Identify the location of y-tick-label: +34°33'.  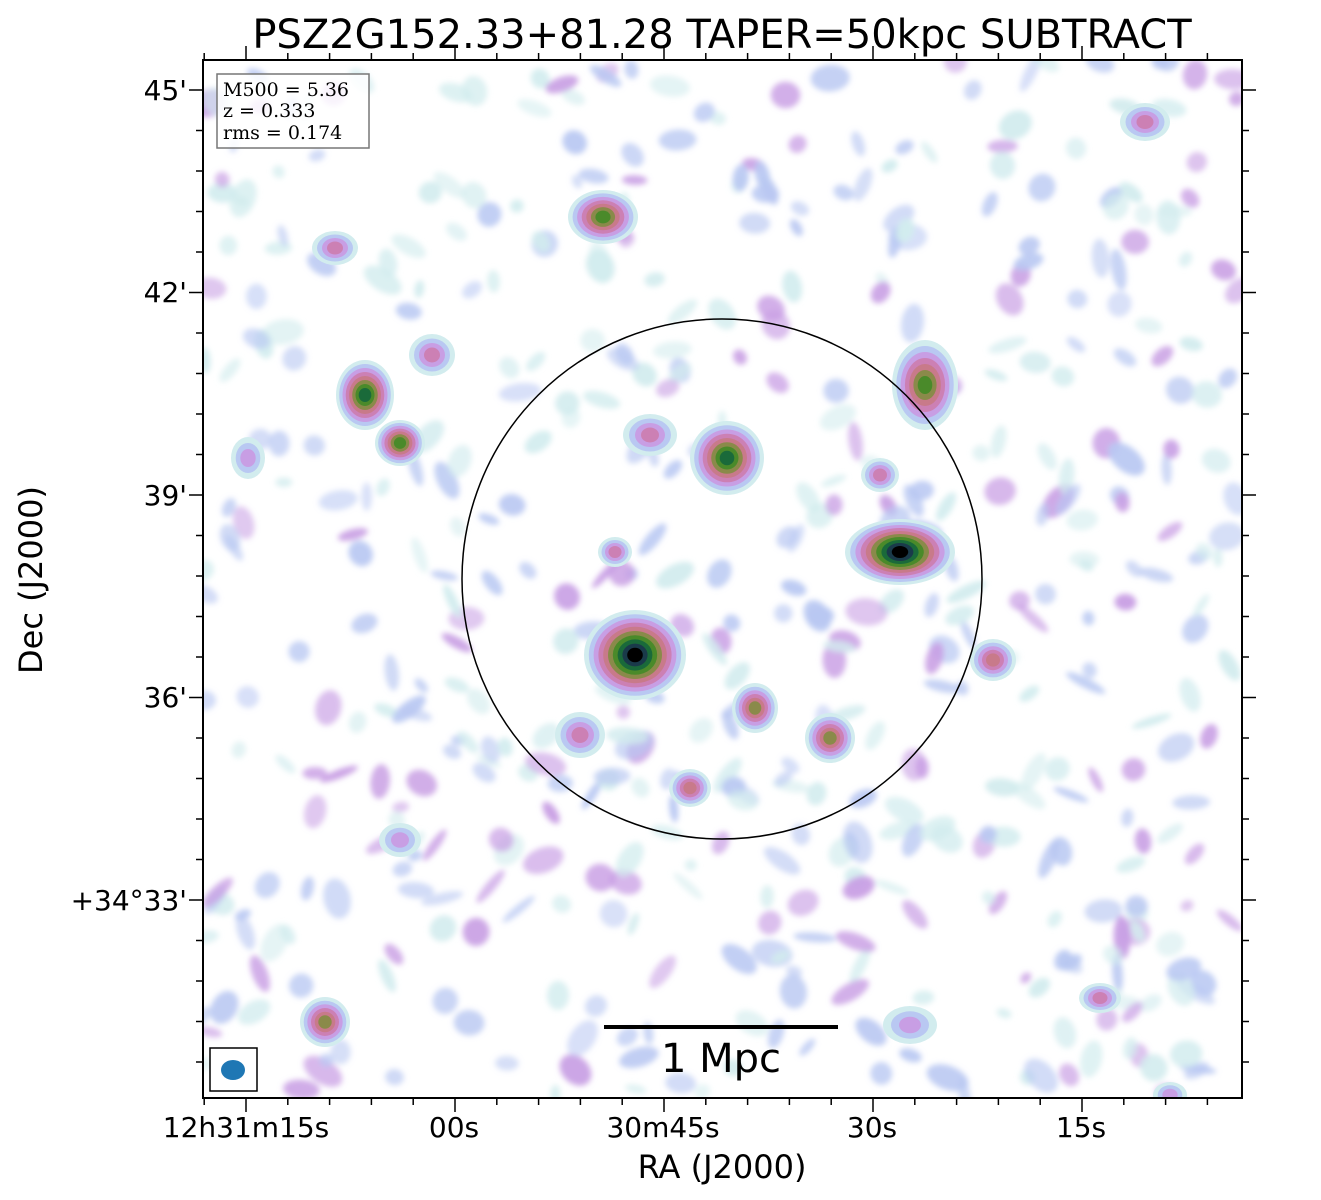
(129, 900).